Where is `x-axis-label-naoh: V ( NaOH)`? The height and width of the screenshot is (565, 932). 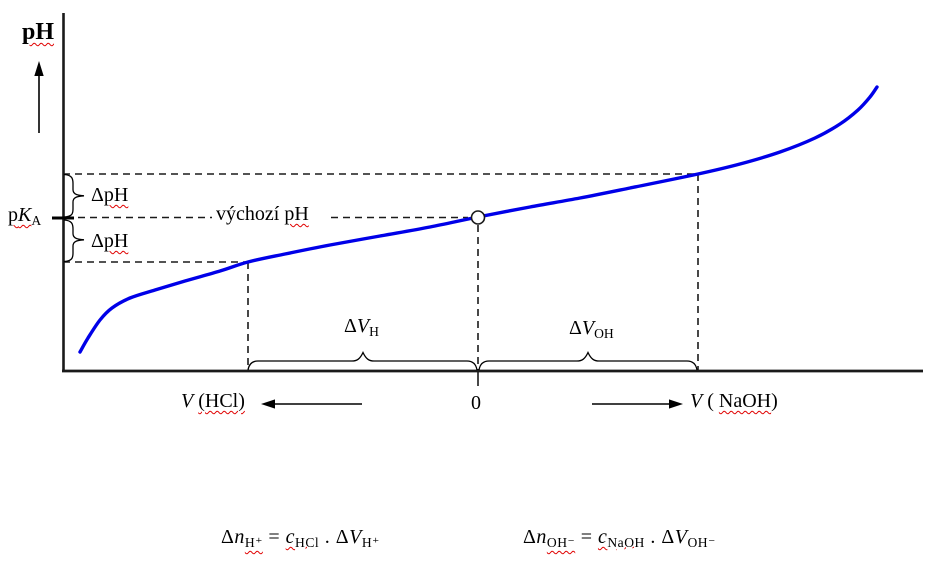
x-axis-label-naoh: V ( NaOH) is located at coordinates (734, 401).